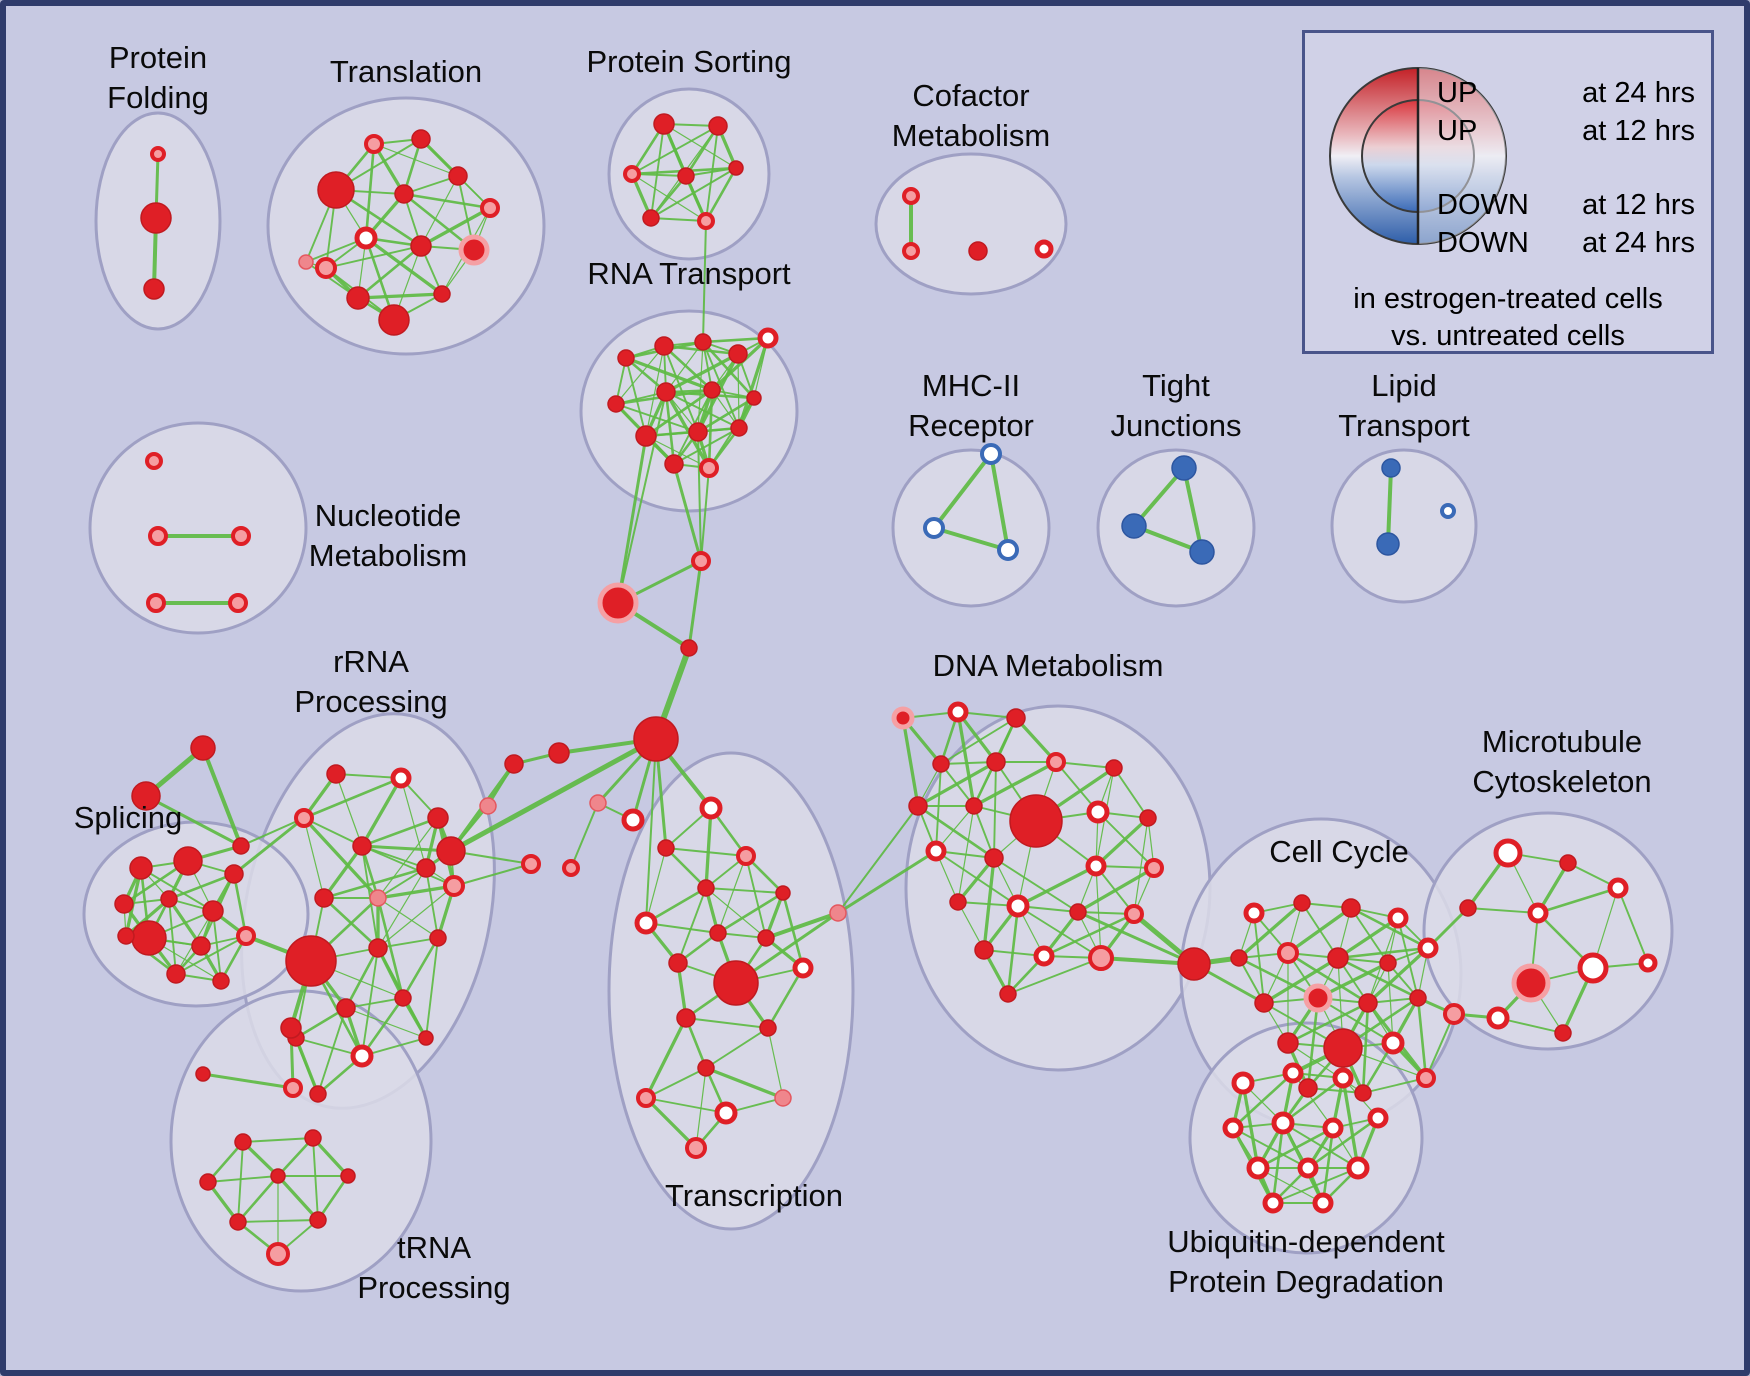 This screenshot has width=1750, height=1376. Describe the element at coordinates (934, 528) in the screenshot. I see `network-node-mhc-ii-receptor` at that location.